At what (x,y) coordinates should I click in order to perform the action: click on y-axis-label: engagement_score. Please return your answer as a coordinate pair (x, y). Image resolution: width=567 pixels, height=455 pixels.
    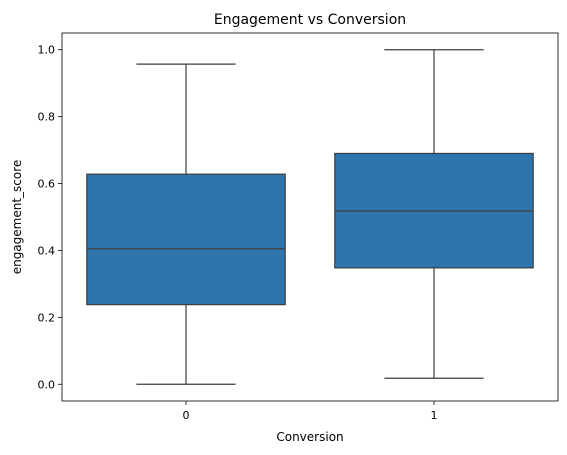
    Looking at the image, I should click on (17, 217).